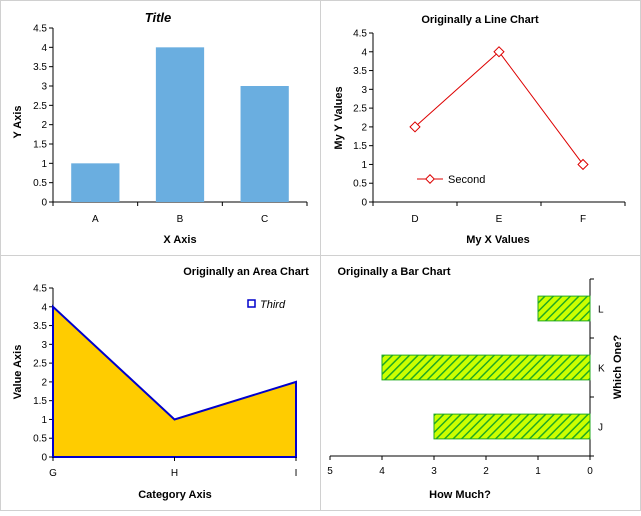 This screenshot has height=516, width=641. I want to click on chart4-x-tick-label: 5, so click(330, 471).